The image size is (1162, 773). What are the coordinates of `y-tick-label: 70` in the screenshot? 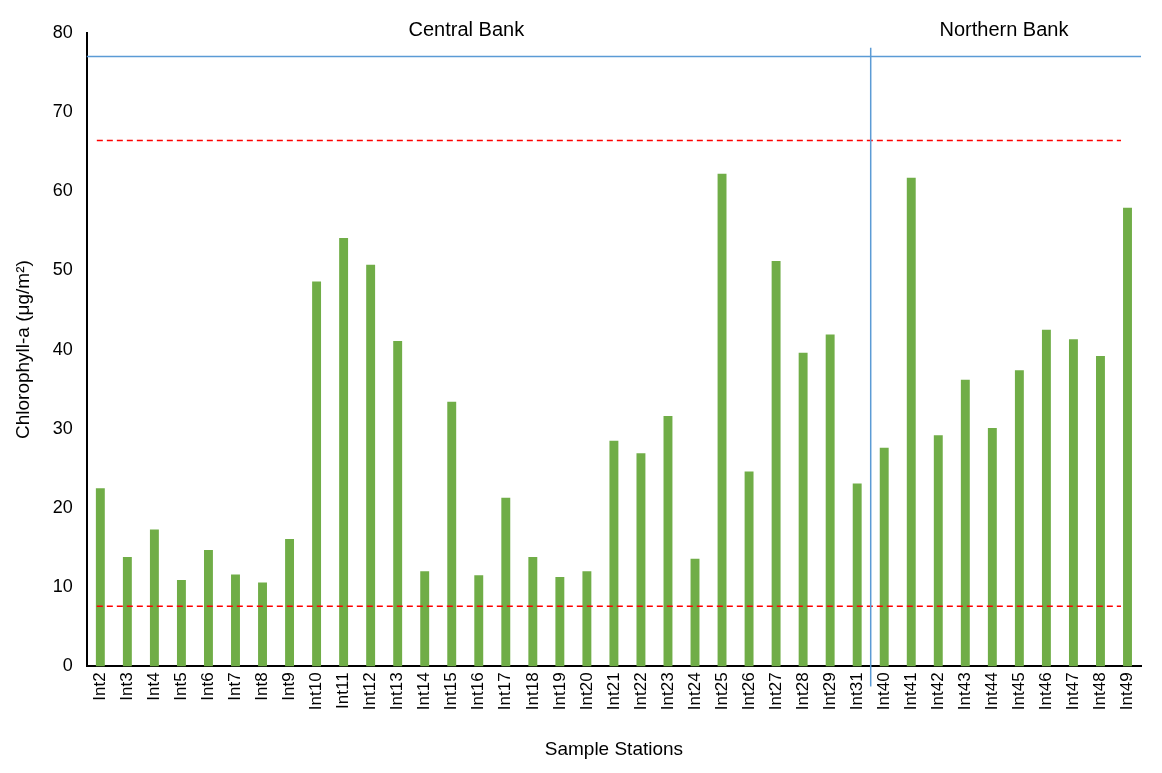 It's located at (62, 110).